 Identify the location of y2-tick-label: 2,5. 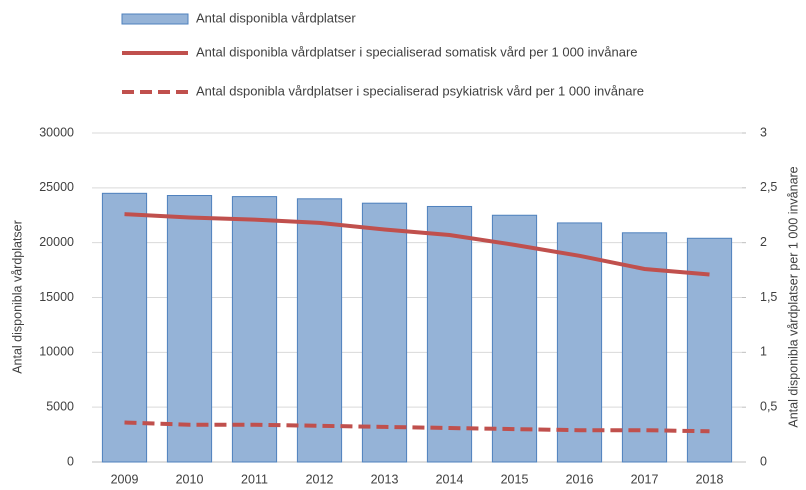
(768, 187).